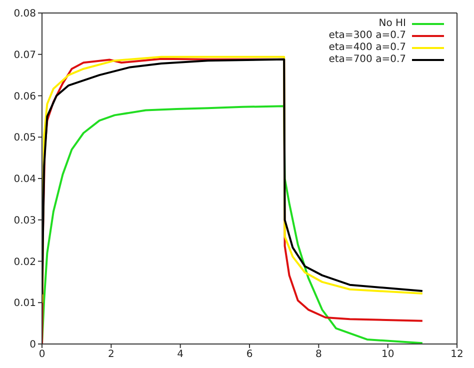  I want to click on y-tick-label: 0.04, so click(25, 180).